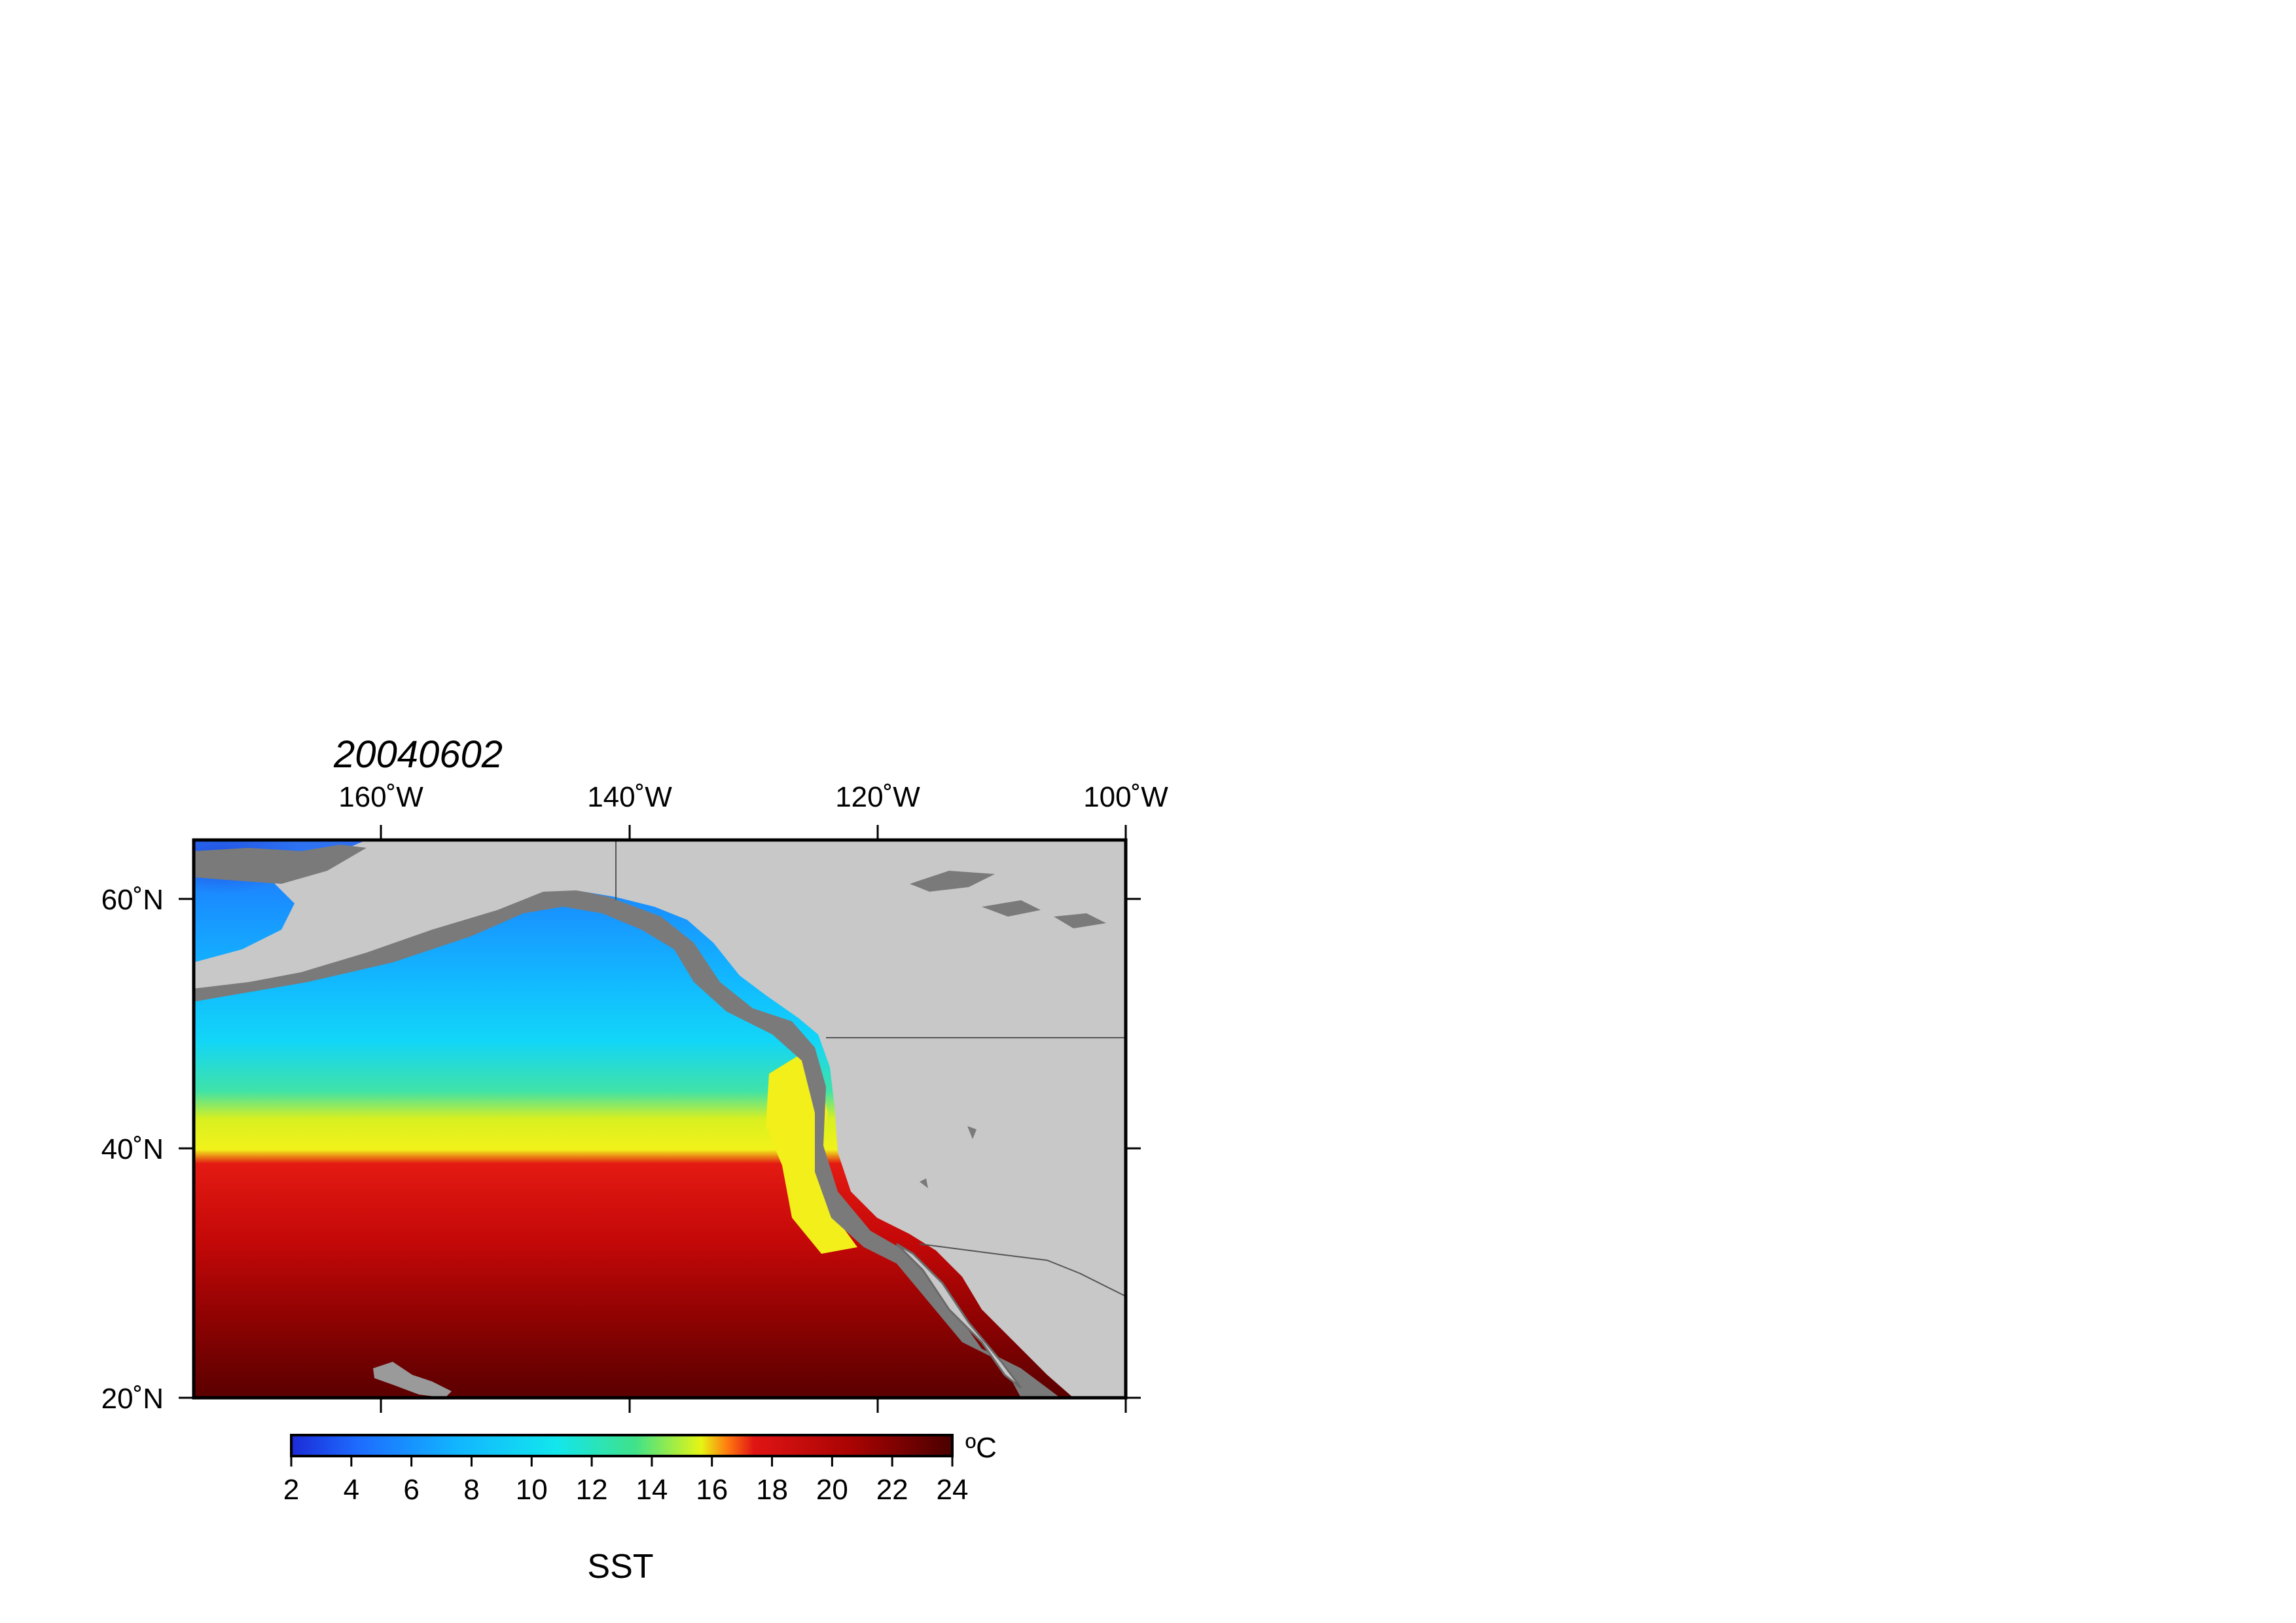 Image resolution: width=2296 pixels, height=1623 pixels. Describe the element at coordinates (132, 1149) in the screenshot. I see `lat-label-40n: 40˚N` at that location.